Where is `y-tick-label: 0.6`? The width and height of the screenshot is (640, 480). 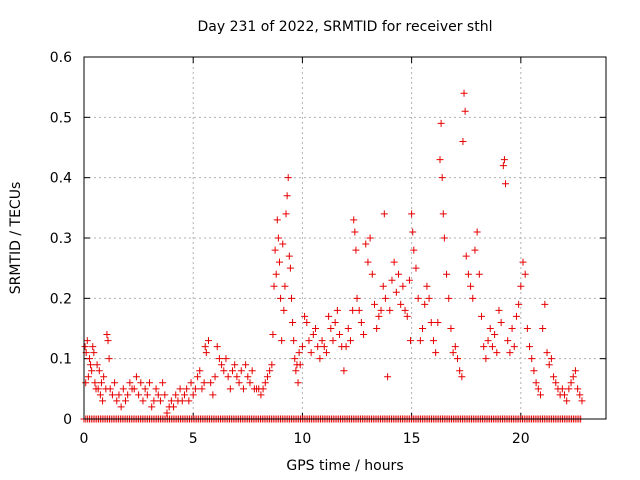
y-tick-label: 0.6 is located at coordinates (61, 58).